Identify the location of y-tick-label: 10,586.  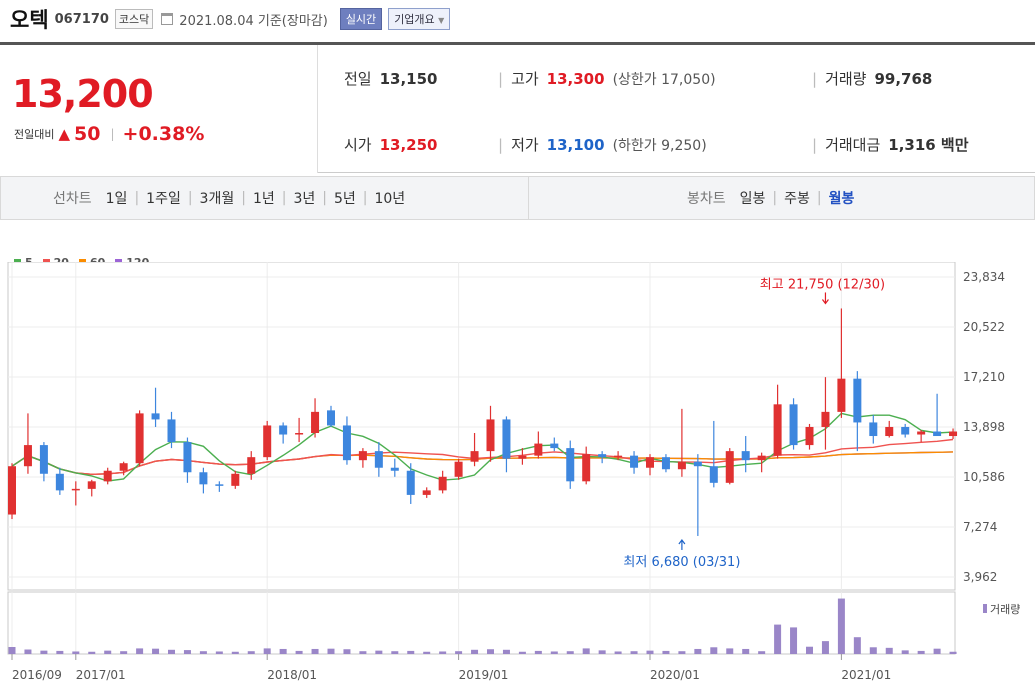
(984, 477).